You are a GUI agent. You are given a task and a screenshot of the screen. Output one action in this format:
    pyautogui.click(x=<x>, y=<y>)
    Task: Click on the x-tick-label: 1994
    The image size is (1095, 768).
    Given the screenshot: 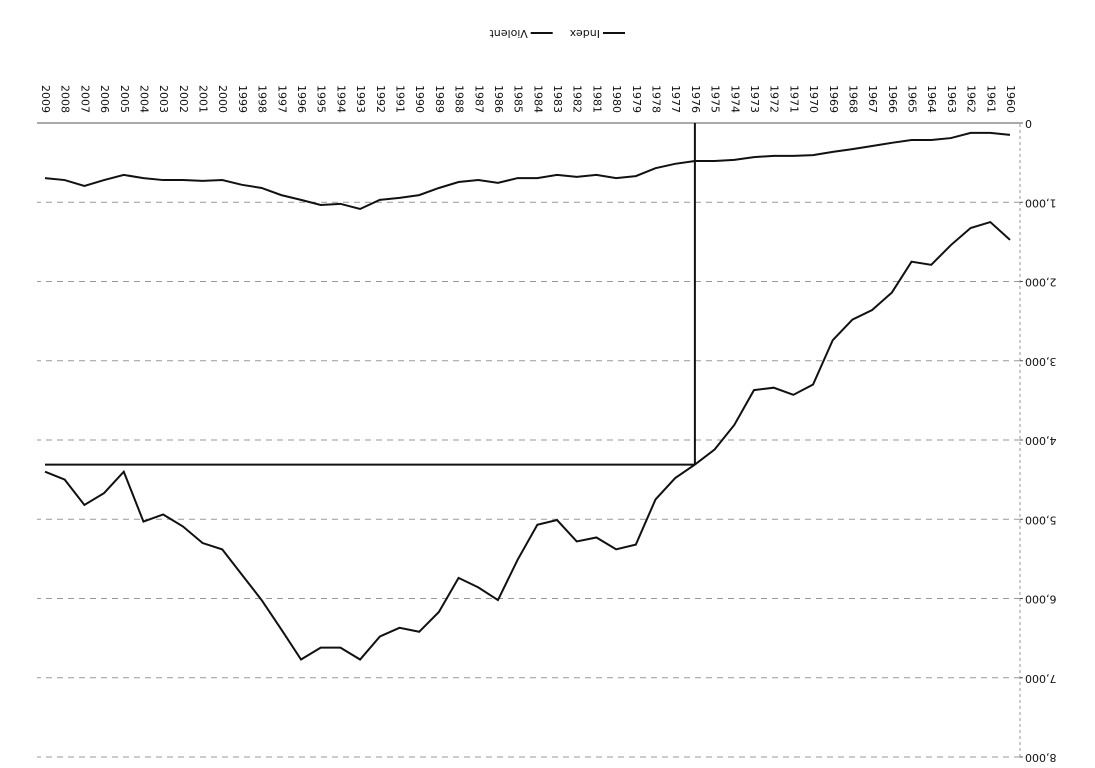 What is the action you would take?
    pyautogui.click(x=340, y=99)
    